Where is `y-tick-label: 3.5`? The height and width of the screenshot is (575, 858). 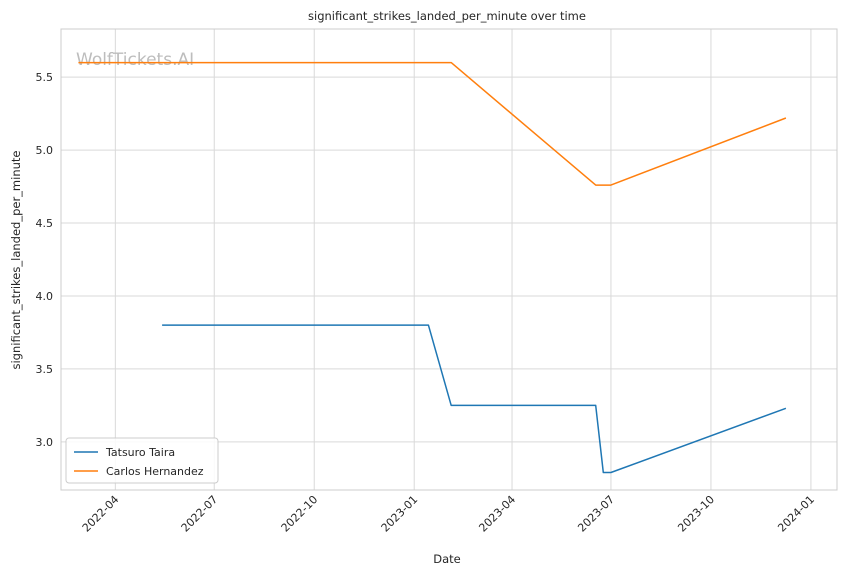
y-tick-label: 3.5 is located at coordinates (45, 369).